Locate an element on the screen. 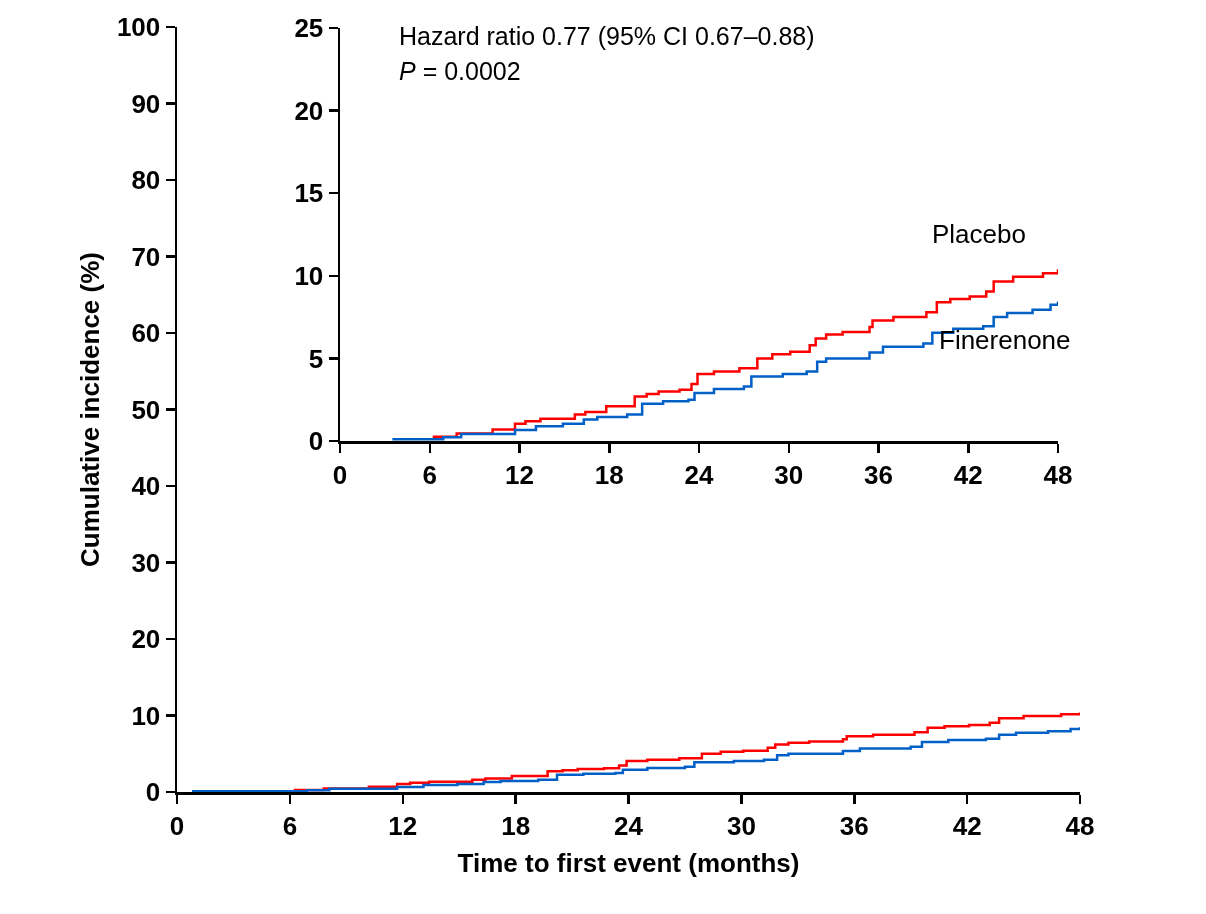  series-label: Placebo is located at coordinates (979, 234).